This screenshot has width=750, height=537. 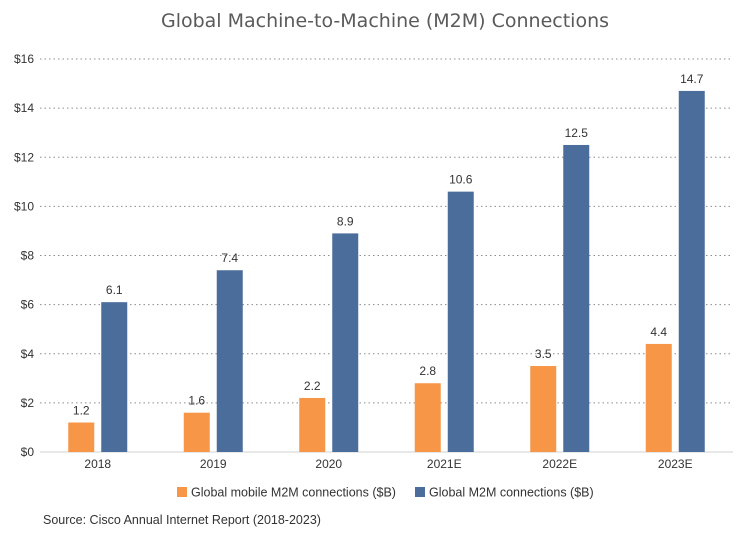 I want to click on legend-label-m2m: Global M2M connections ($B), so click(x=511, y=493).